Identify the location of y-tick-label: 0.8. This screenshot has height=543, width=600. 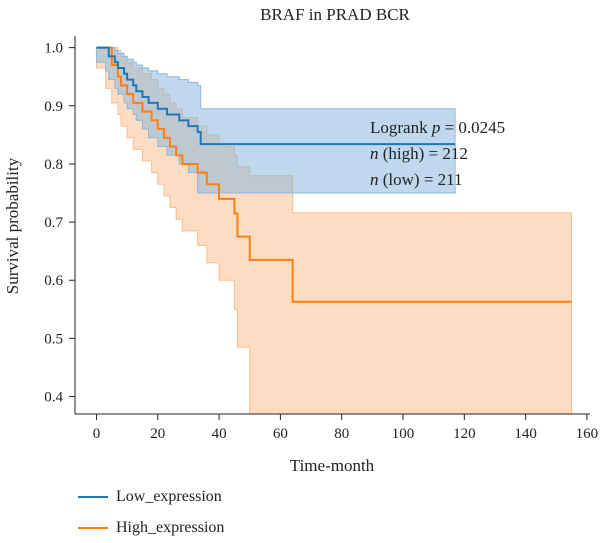
(53, 165).